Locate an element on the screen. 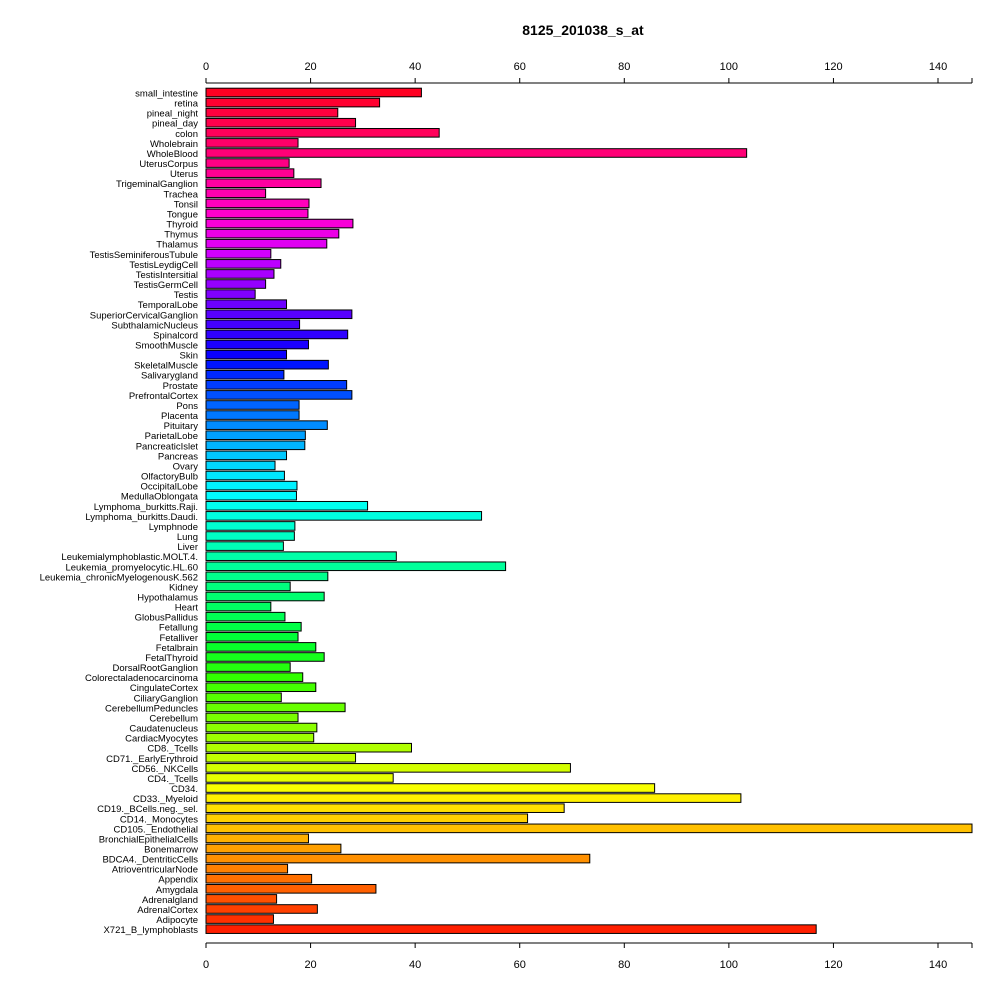 The height and width of the screenshot is (1000, 1000). category-label: Cerebellum is located at coordinates (173, 718).